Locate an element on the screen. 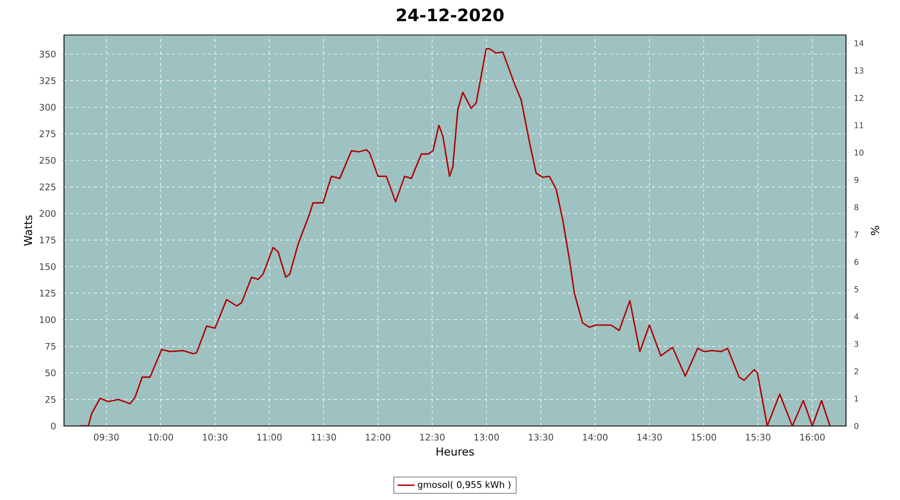 The height and width of the screenshot is (500, 900). y-tick-label: 175 is located at coordinates (48, 240).